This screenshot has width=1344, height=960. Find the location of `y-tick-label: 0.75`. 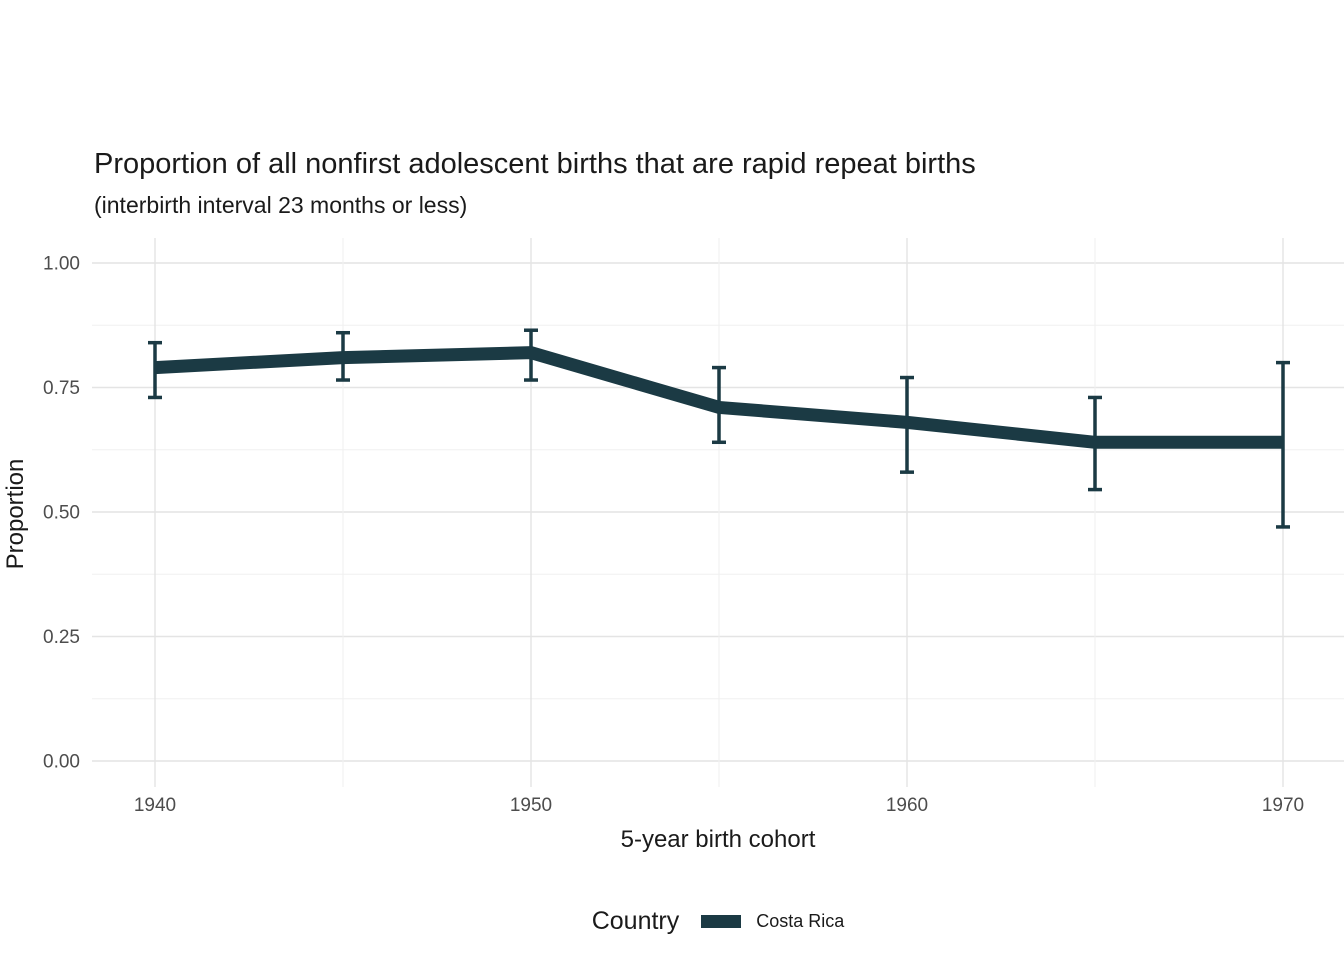

y-tick-label: 0.75 is located at coordinates (61, 388).